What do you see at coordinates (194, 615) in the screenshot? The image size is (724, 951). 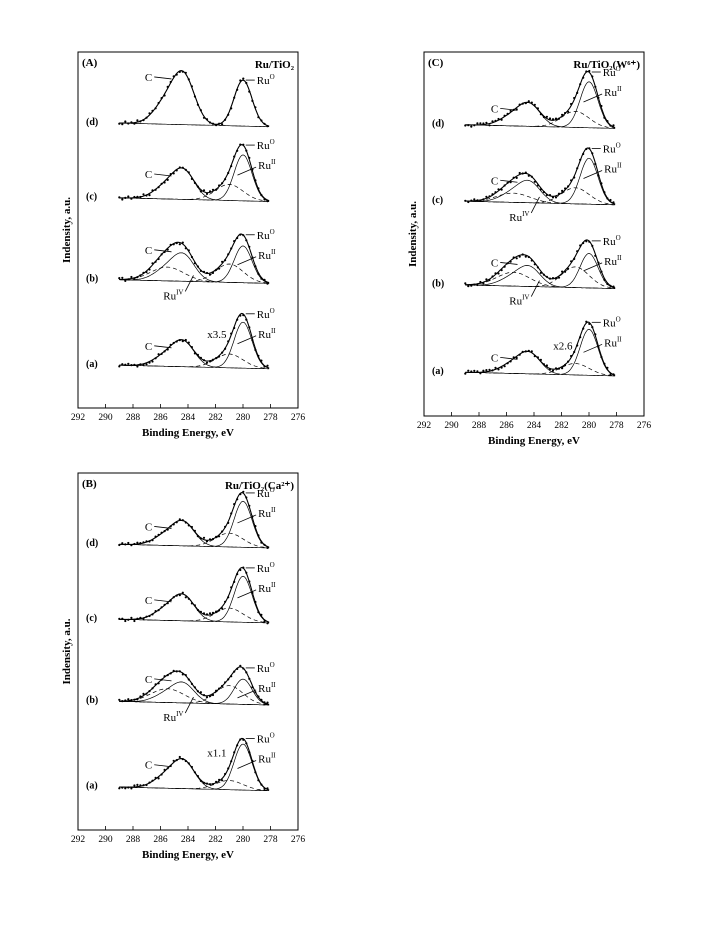 I see `ru2-component` at bounding box center [194, 615].